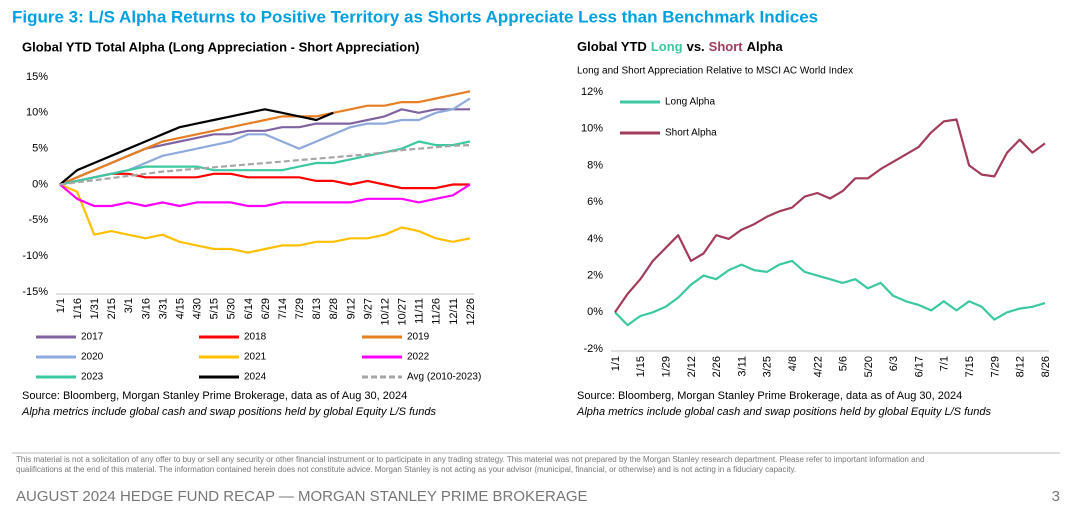  I want to click on x-tick-label: 1/15, so click(641, 366).